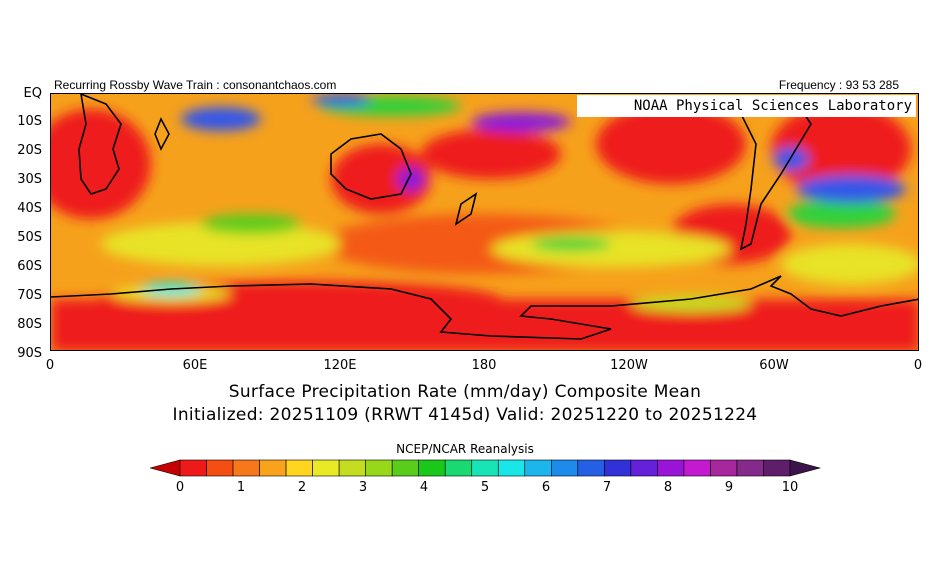 This screenshot has height=580, width=930. I want to click on africa-coast, so click(100, 144).